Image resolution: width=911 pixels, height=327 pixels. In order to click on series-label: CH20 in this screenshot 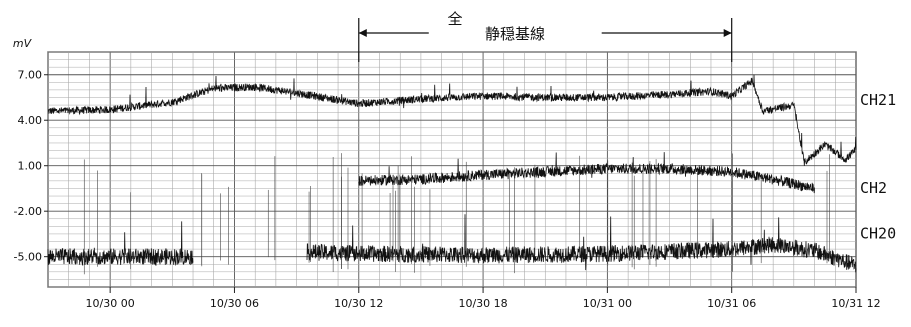, I will do `click(878, 233)`.